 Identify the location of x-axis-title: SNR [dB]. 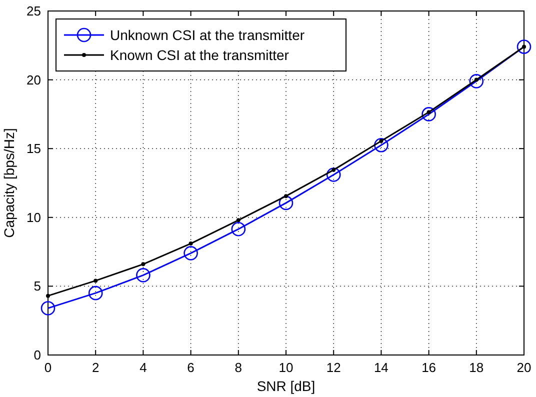
(286, 386).